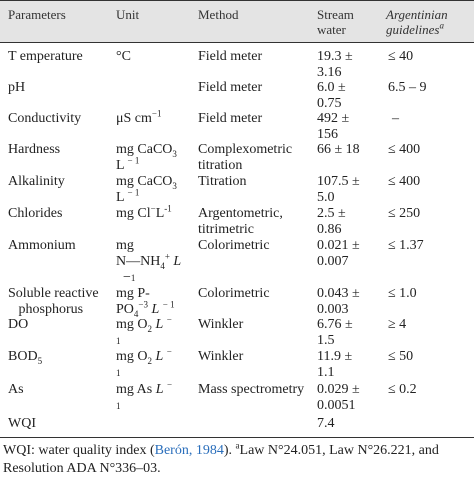  Describe the element at coordinates (326, 423) in the screenshot. I see `row-12-value: 7.4` at that location.